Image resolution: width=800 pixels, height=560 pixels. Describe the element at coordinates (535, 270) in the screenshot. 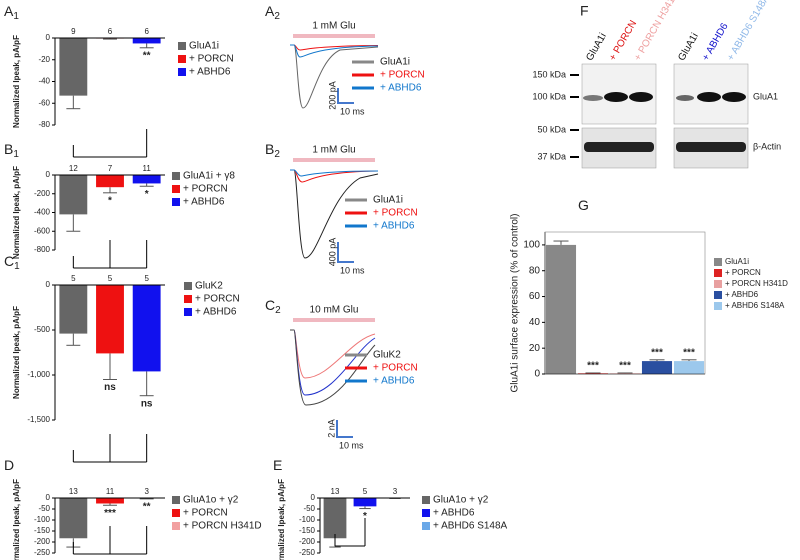

I see `y-tick-label: 80` at that location.